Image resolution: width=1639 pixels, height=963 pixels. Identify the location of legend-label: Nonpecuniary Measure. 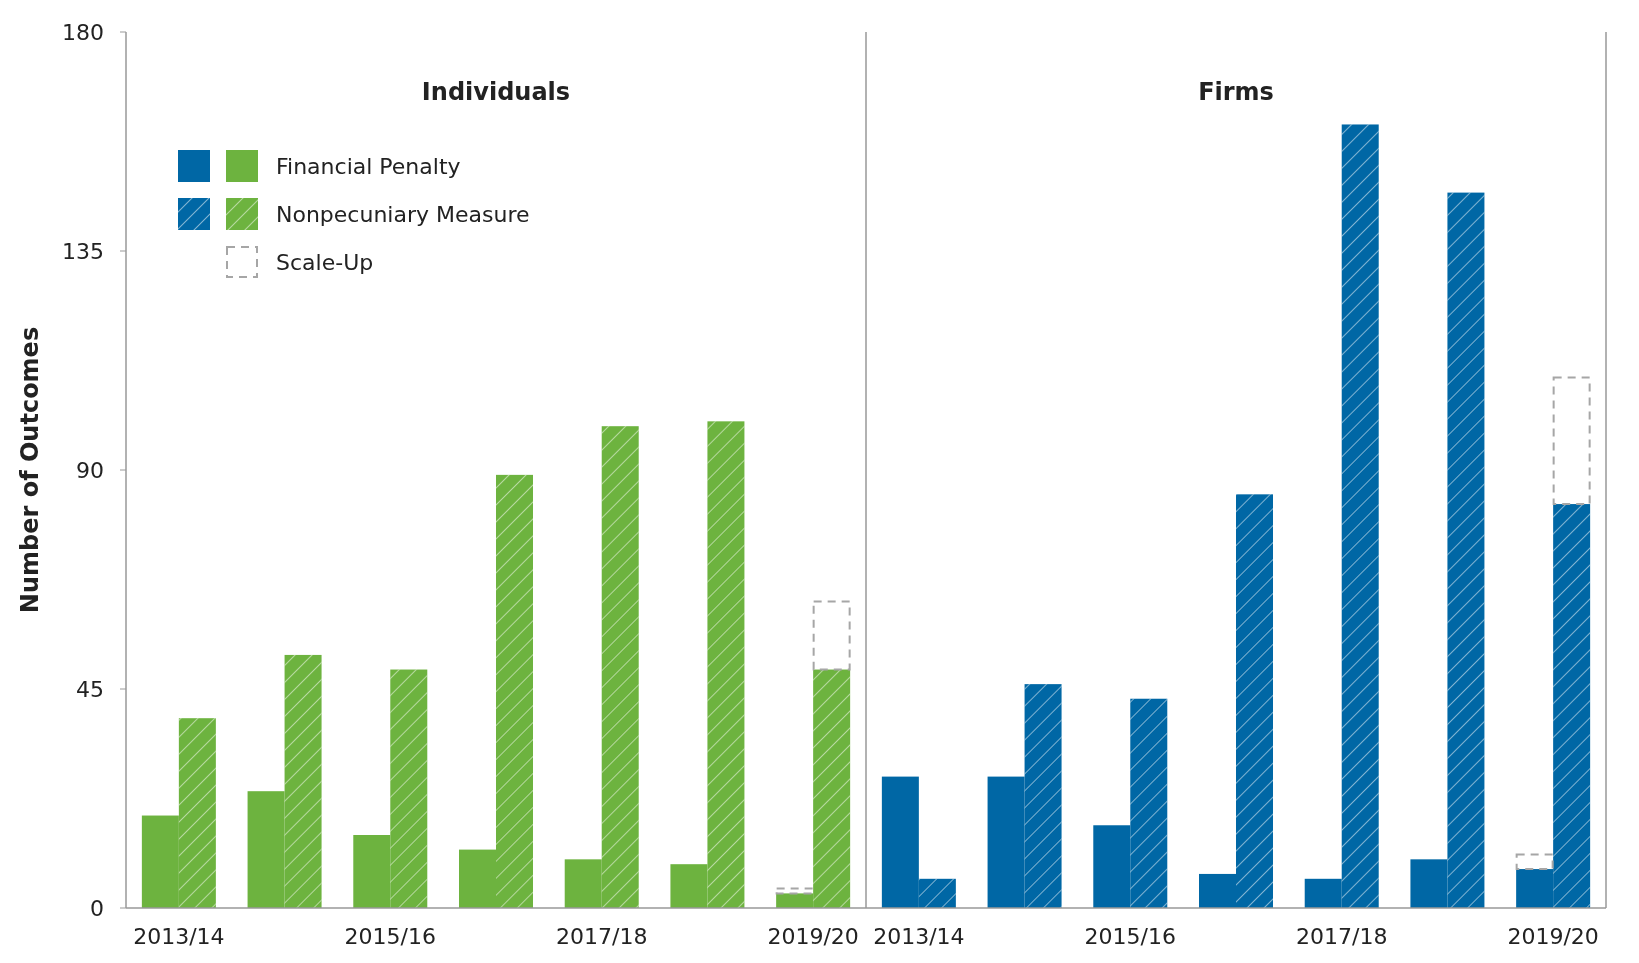
(403, 214).